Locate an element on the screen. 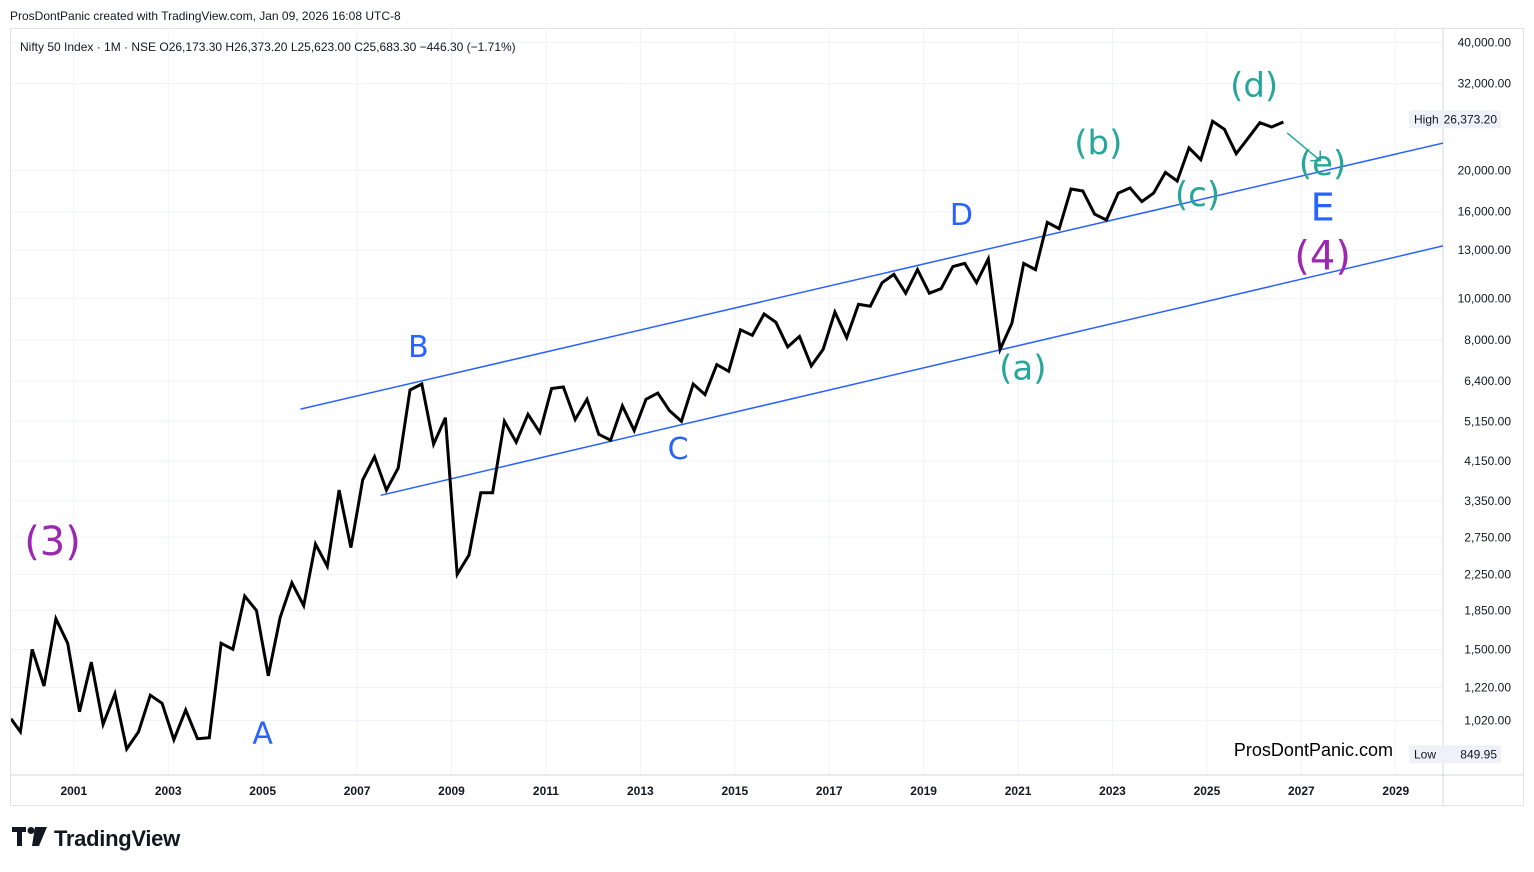  wave-label: (4) is located at coordinates (1322, 257).